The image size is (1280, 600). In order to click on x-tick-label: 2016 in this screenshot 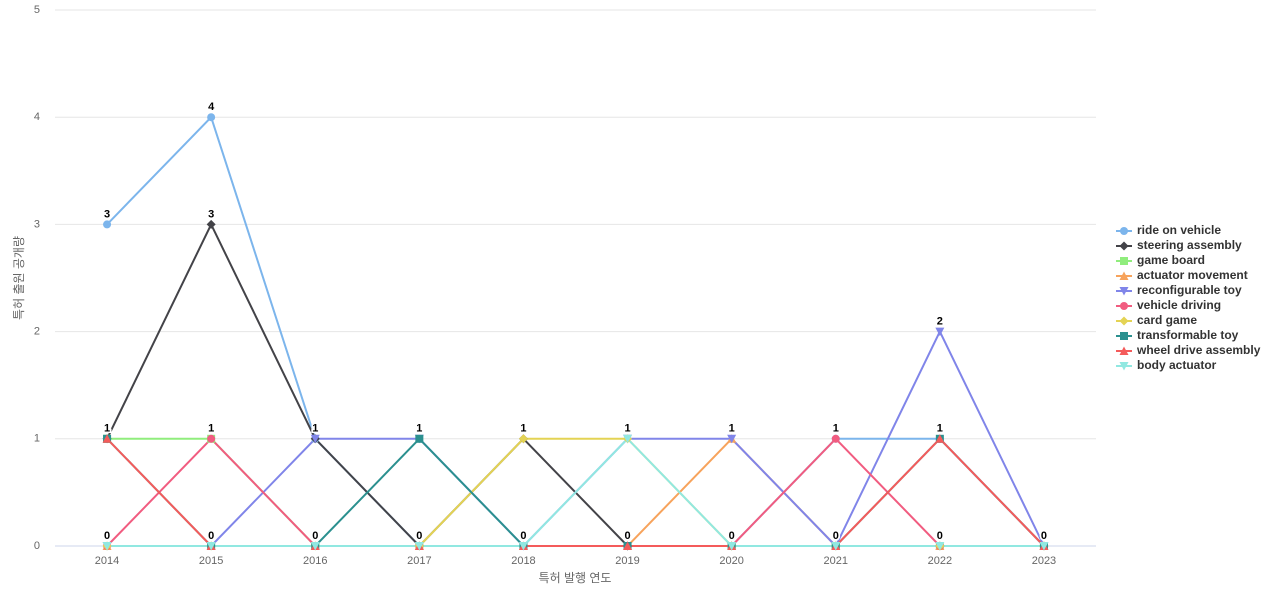, I will do `click(315, 561)`.